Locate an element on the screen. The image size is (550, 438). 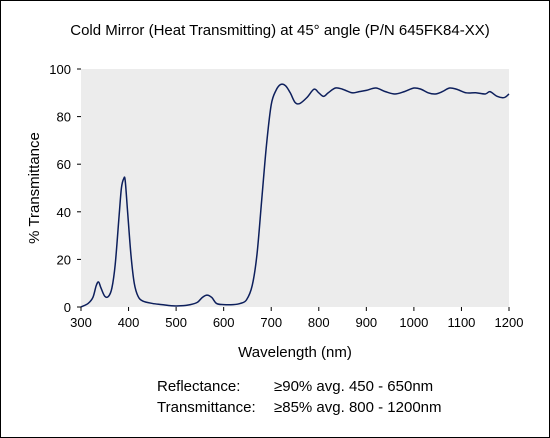
x-axis: 300 400 500 600 700 800 900 1000 1100 1200 is located at coordinates (296, 318).